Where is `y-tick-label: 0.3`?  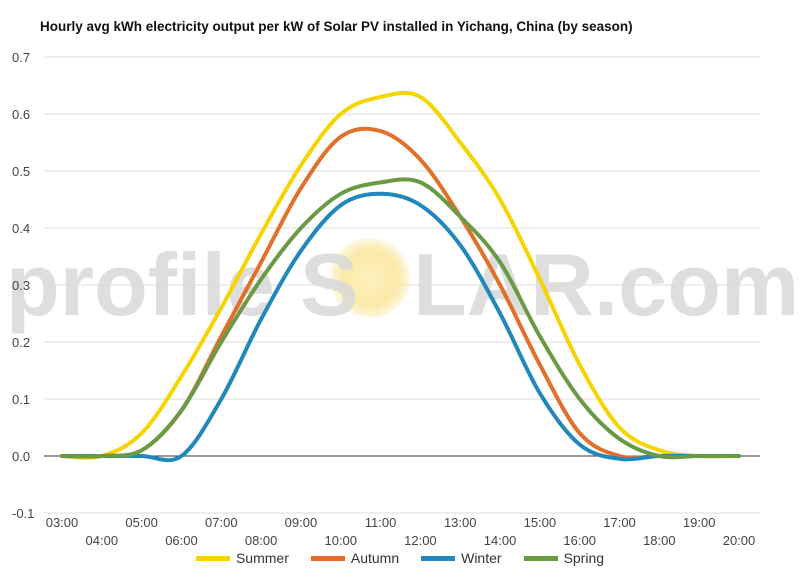
y-tick-label: 0.3 is located at coordinates (21, 285).